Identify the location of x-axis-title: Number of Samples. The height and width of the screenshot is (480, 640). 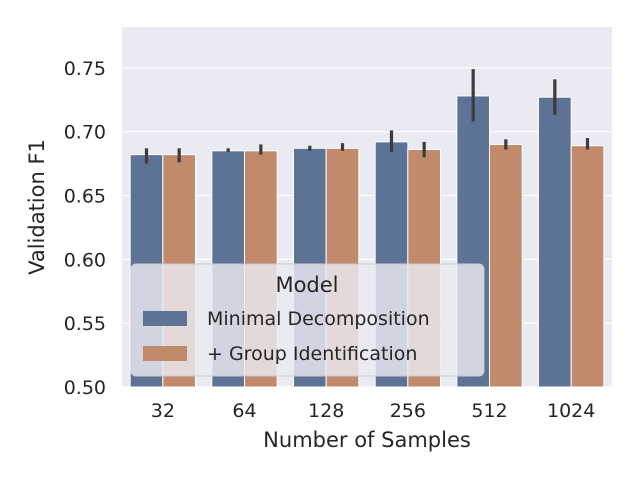
(367, 440).